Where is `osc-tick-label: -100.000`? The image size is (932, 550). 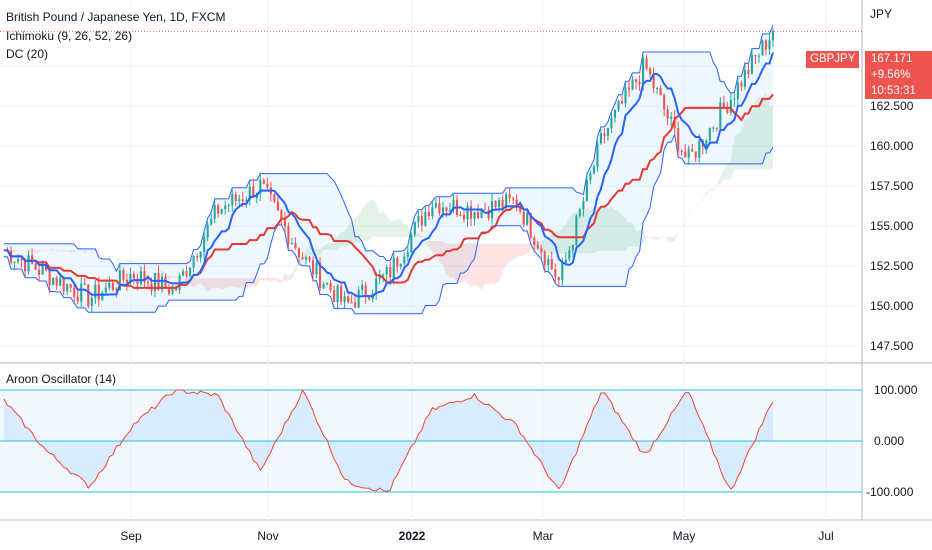 osc-tick-label: -100.000 is located at coordinates (890, 492).